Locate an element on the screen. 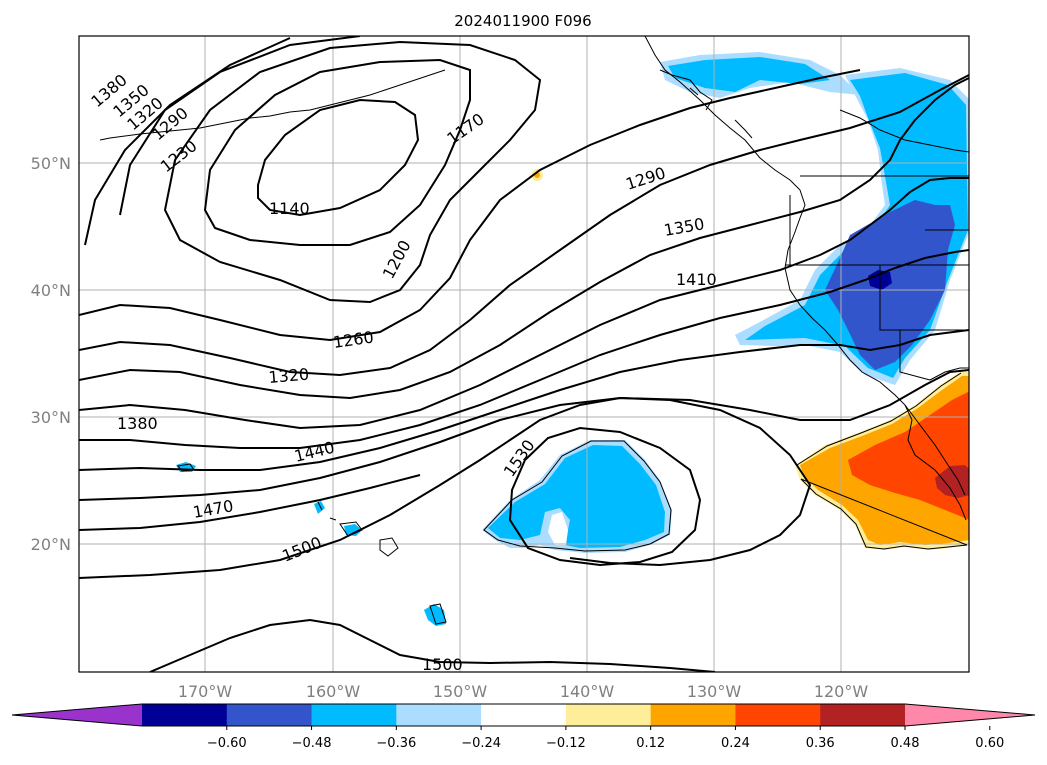 The width and height of the screenshot is (1047, 765). colorbar-tick-label: −0.36 is located at coordinates (396, 743).